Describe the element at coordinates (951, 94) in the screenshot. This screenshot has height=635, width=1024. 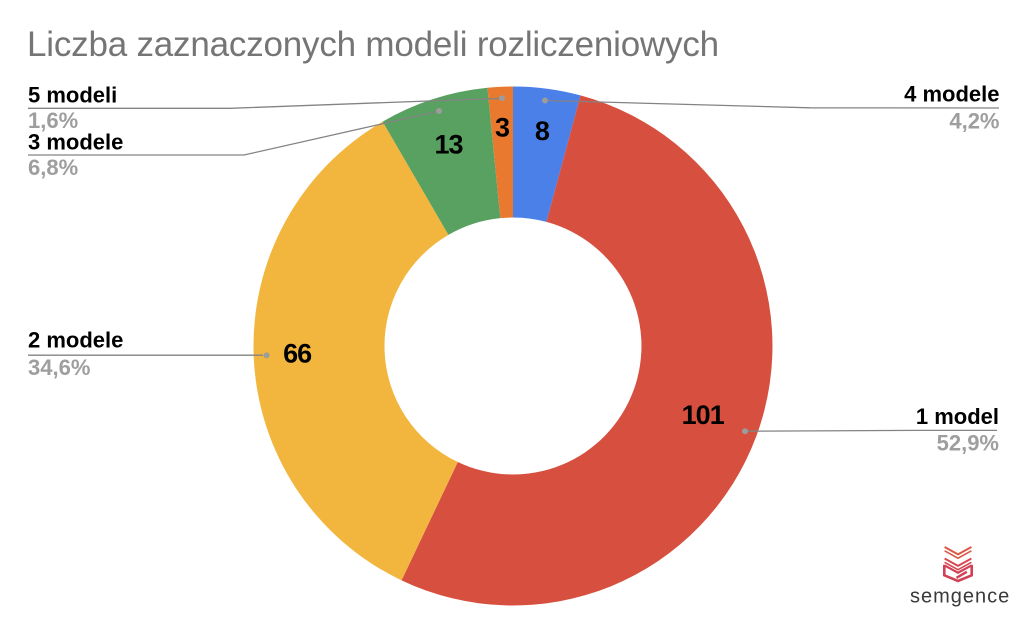
I see `svg-text: 4 modele` at that location.